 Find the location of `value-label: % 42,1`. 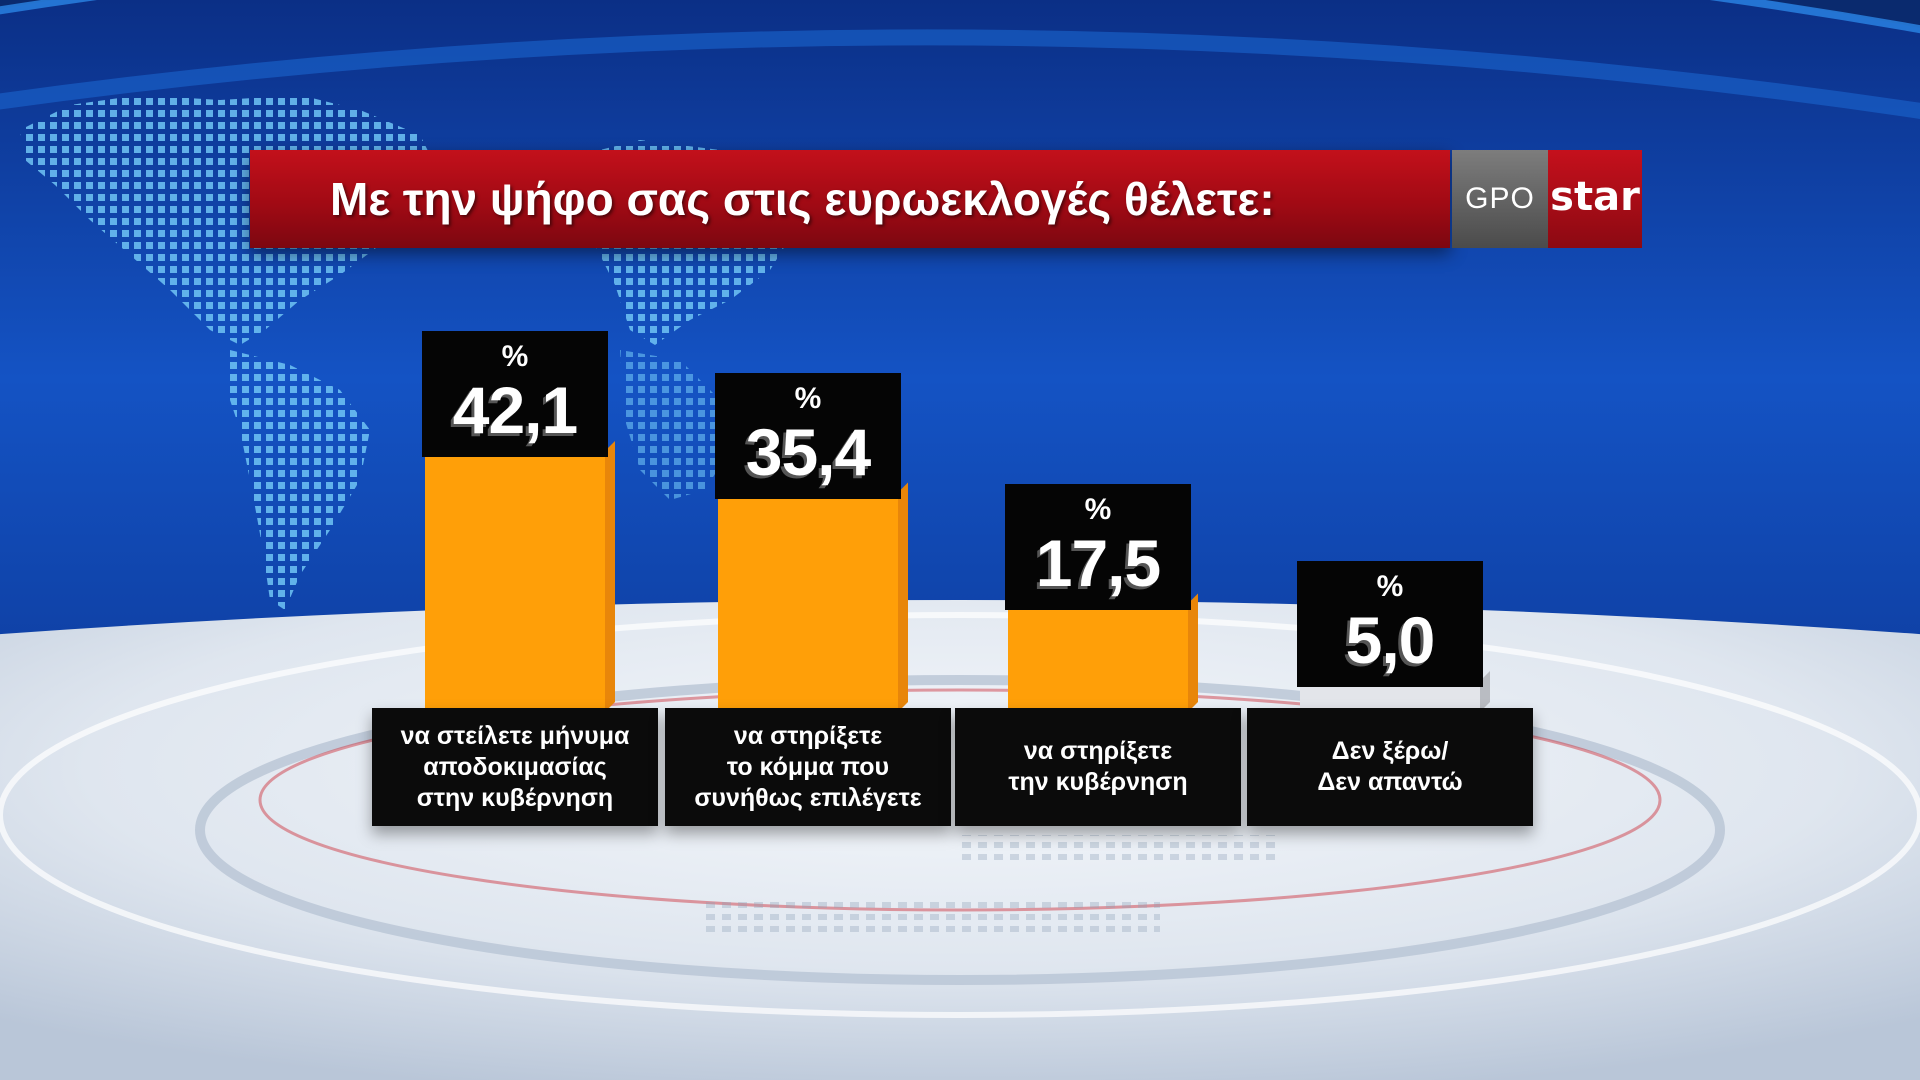

value-label: % 42,1 is located at coordinates (515, 393).